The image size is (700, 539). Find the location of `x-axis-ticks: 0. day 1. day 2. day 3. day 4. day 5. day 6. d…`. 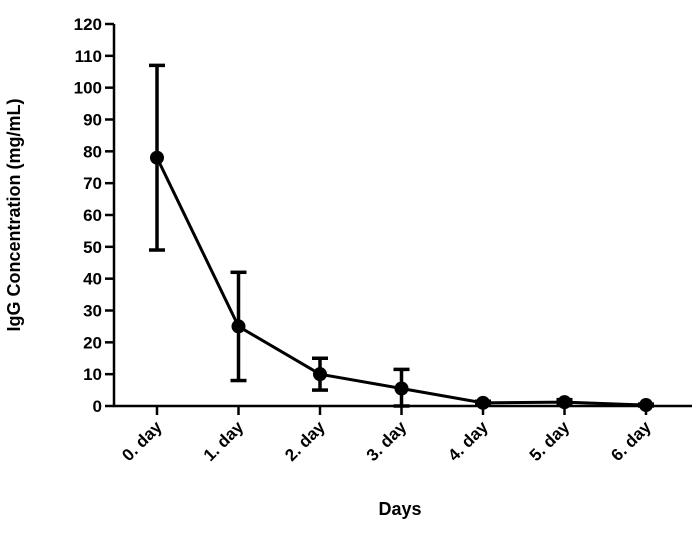

x-axis-ticks: 0. day 1. day 2. day 3. day 4. day 5. day 6. d… is located at coordinates (386, 435).